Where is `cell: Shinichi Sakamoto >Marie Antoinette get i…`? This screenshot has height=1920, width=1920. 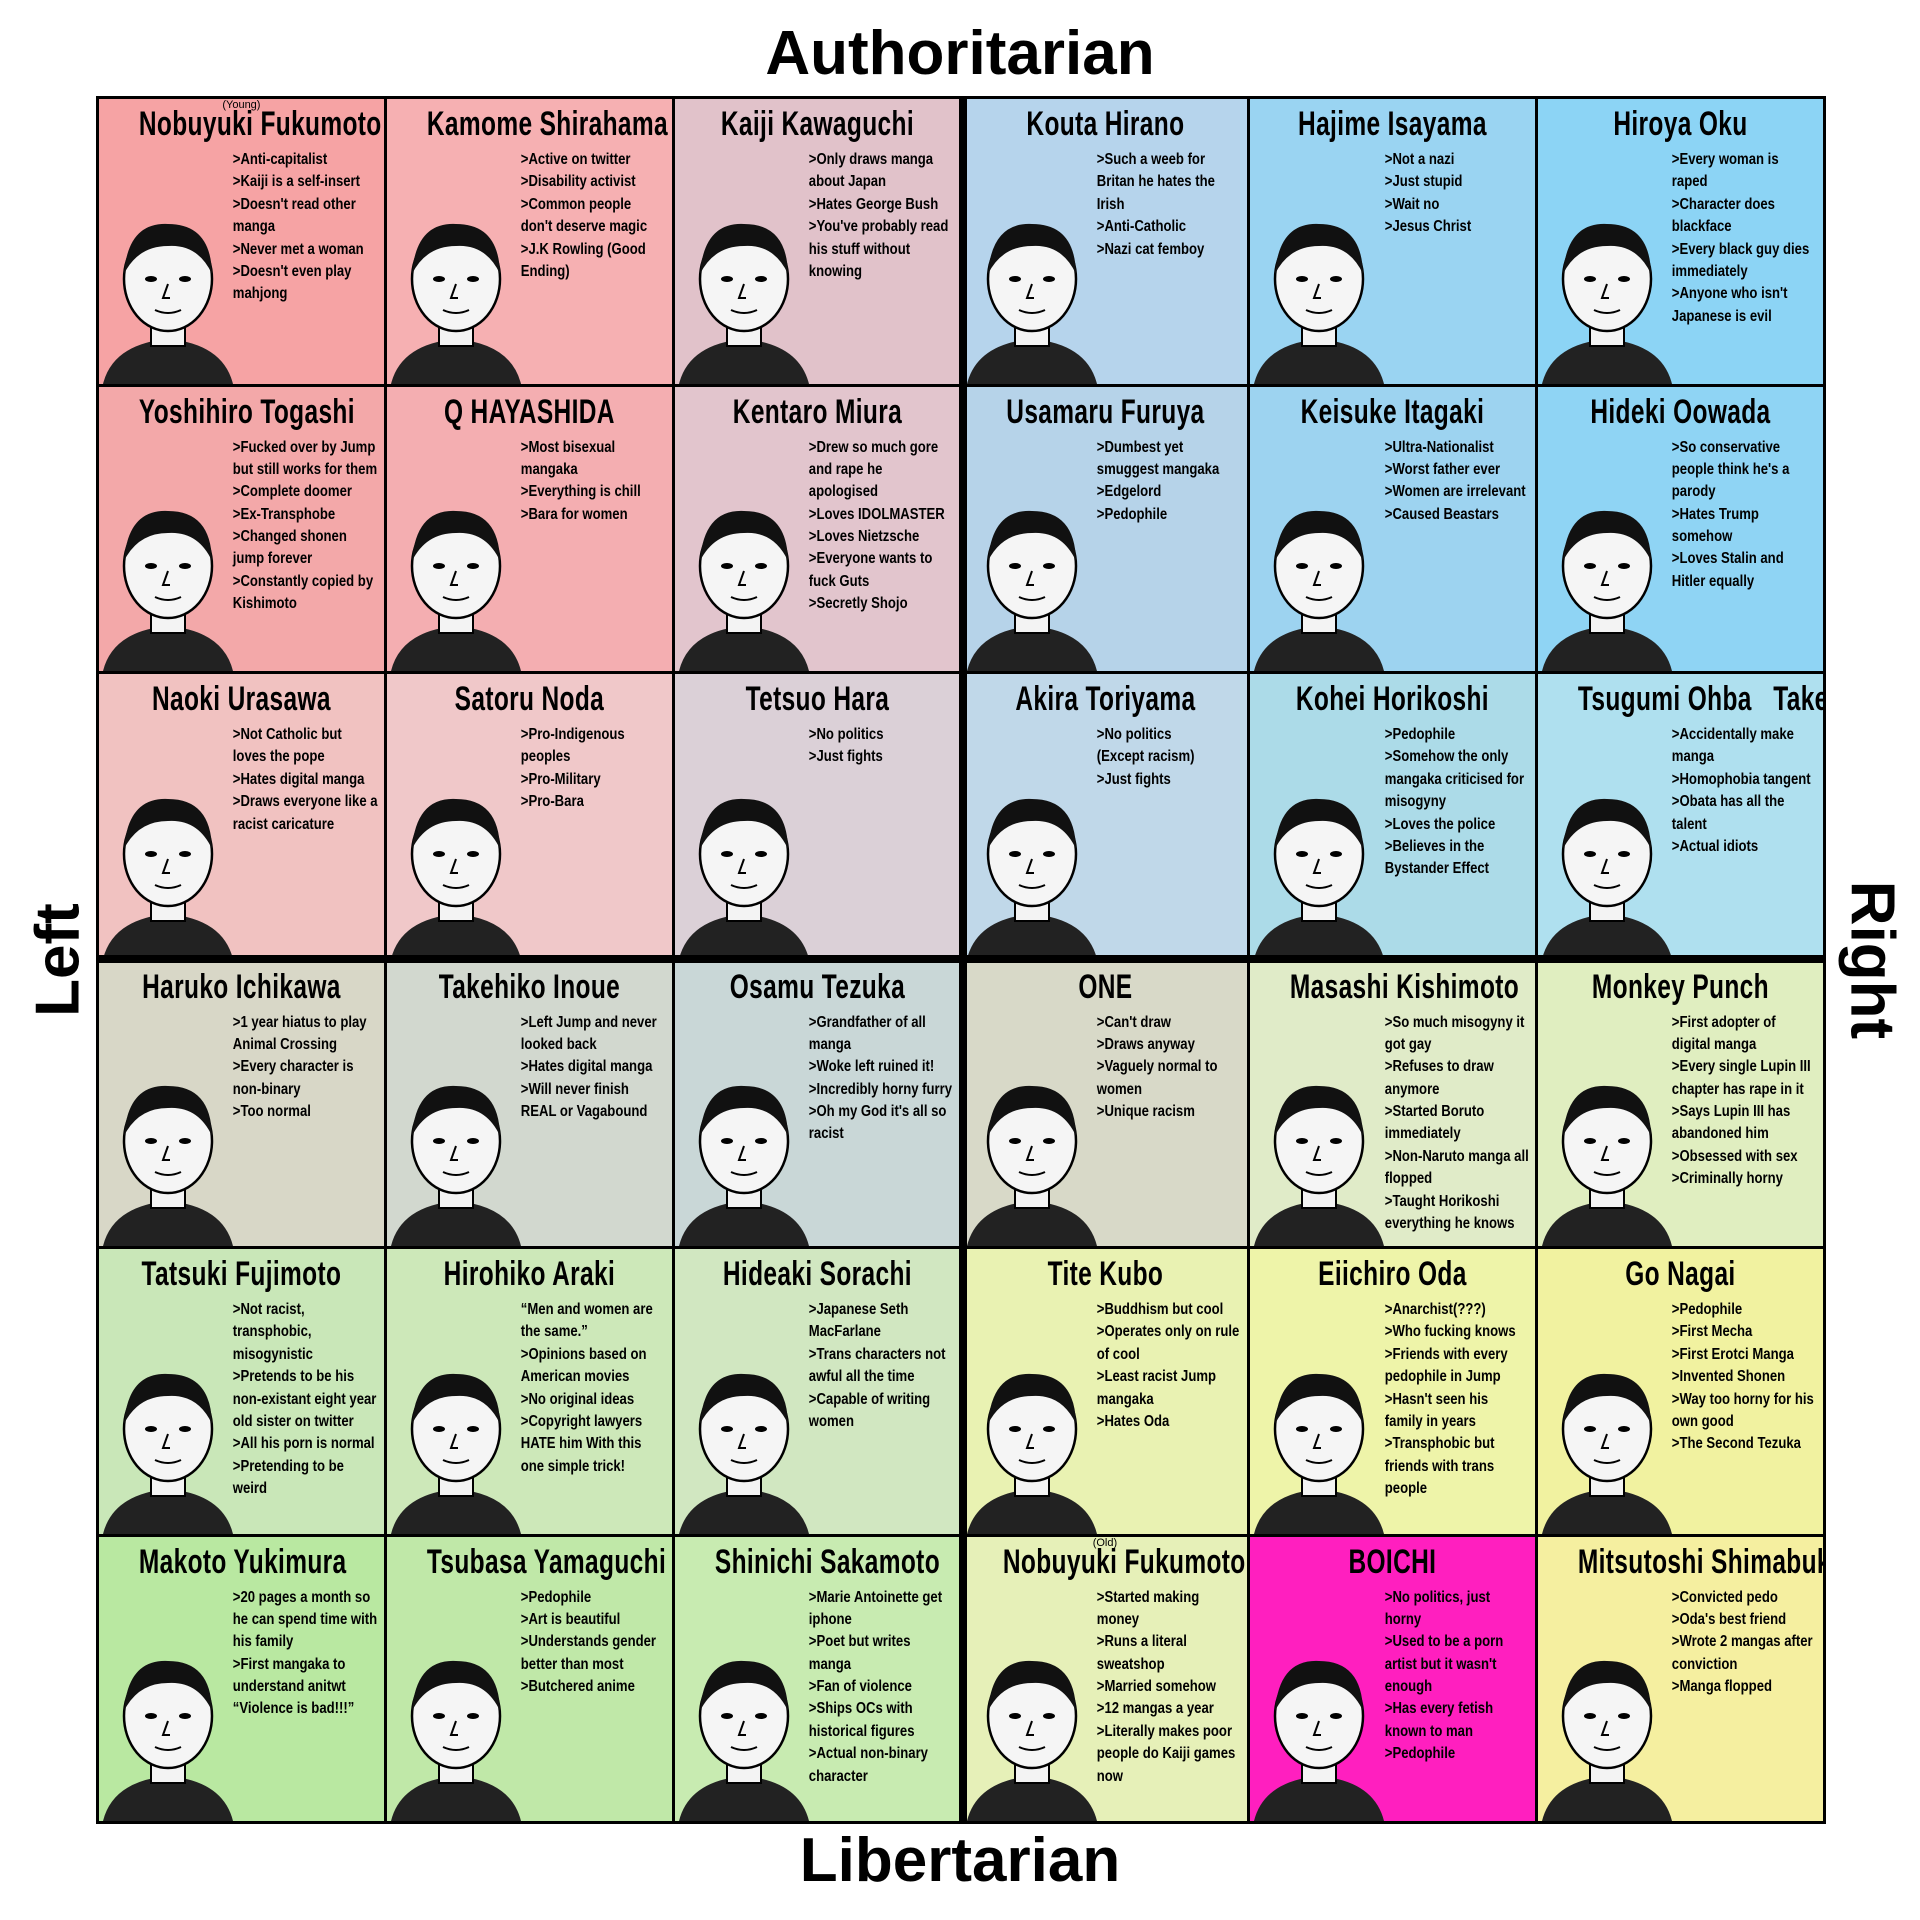
cell: Shinichi Sakamoto >Marie Antoinette get i… is located at coordinates (817, 1678).